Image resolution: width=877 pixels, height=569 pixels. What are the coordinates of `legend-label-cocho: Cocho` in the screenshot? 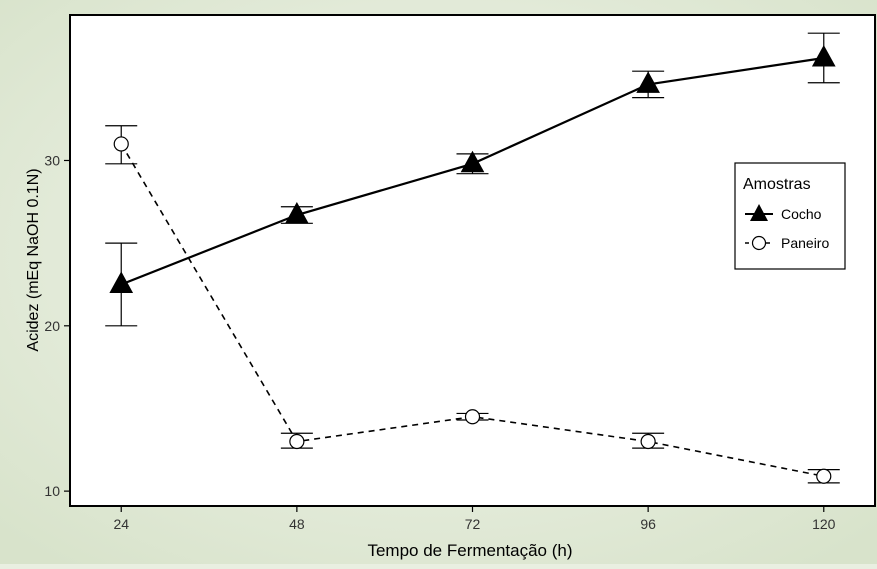 It's located at (801, 214).